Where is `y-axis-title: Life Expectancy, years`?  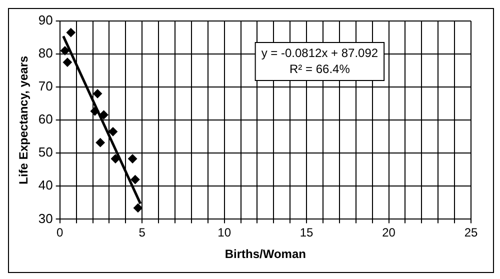 y-axis-title: Life Expectancy, years is located at coordinates (23, 120).